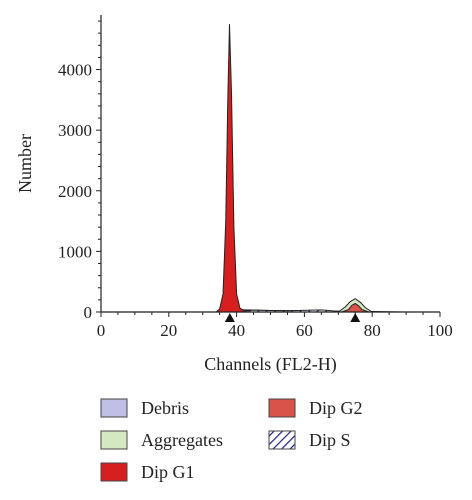  Describe the element at coordinates (270, 364) in the screenshot. I see `x-axis-title: Channels (FL2-H)` at that location.